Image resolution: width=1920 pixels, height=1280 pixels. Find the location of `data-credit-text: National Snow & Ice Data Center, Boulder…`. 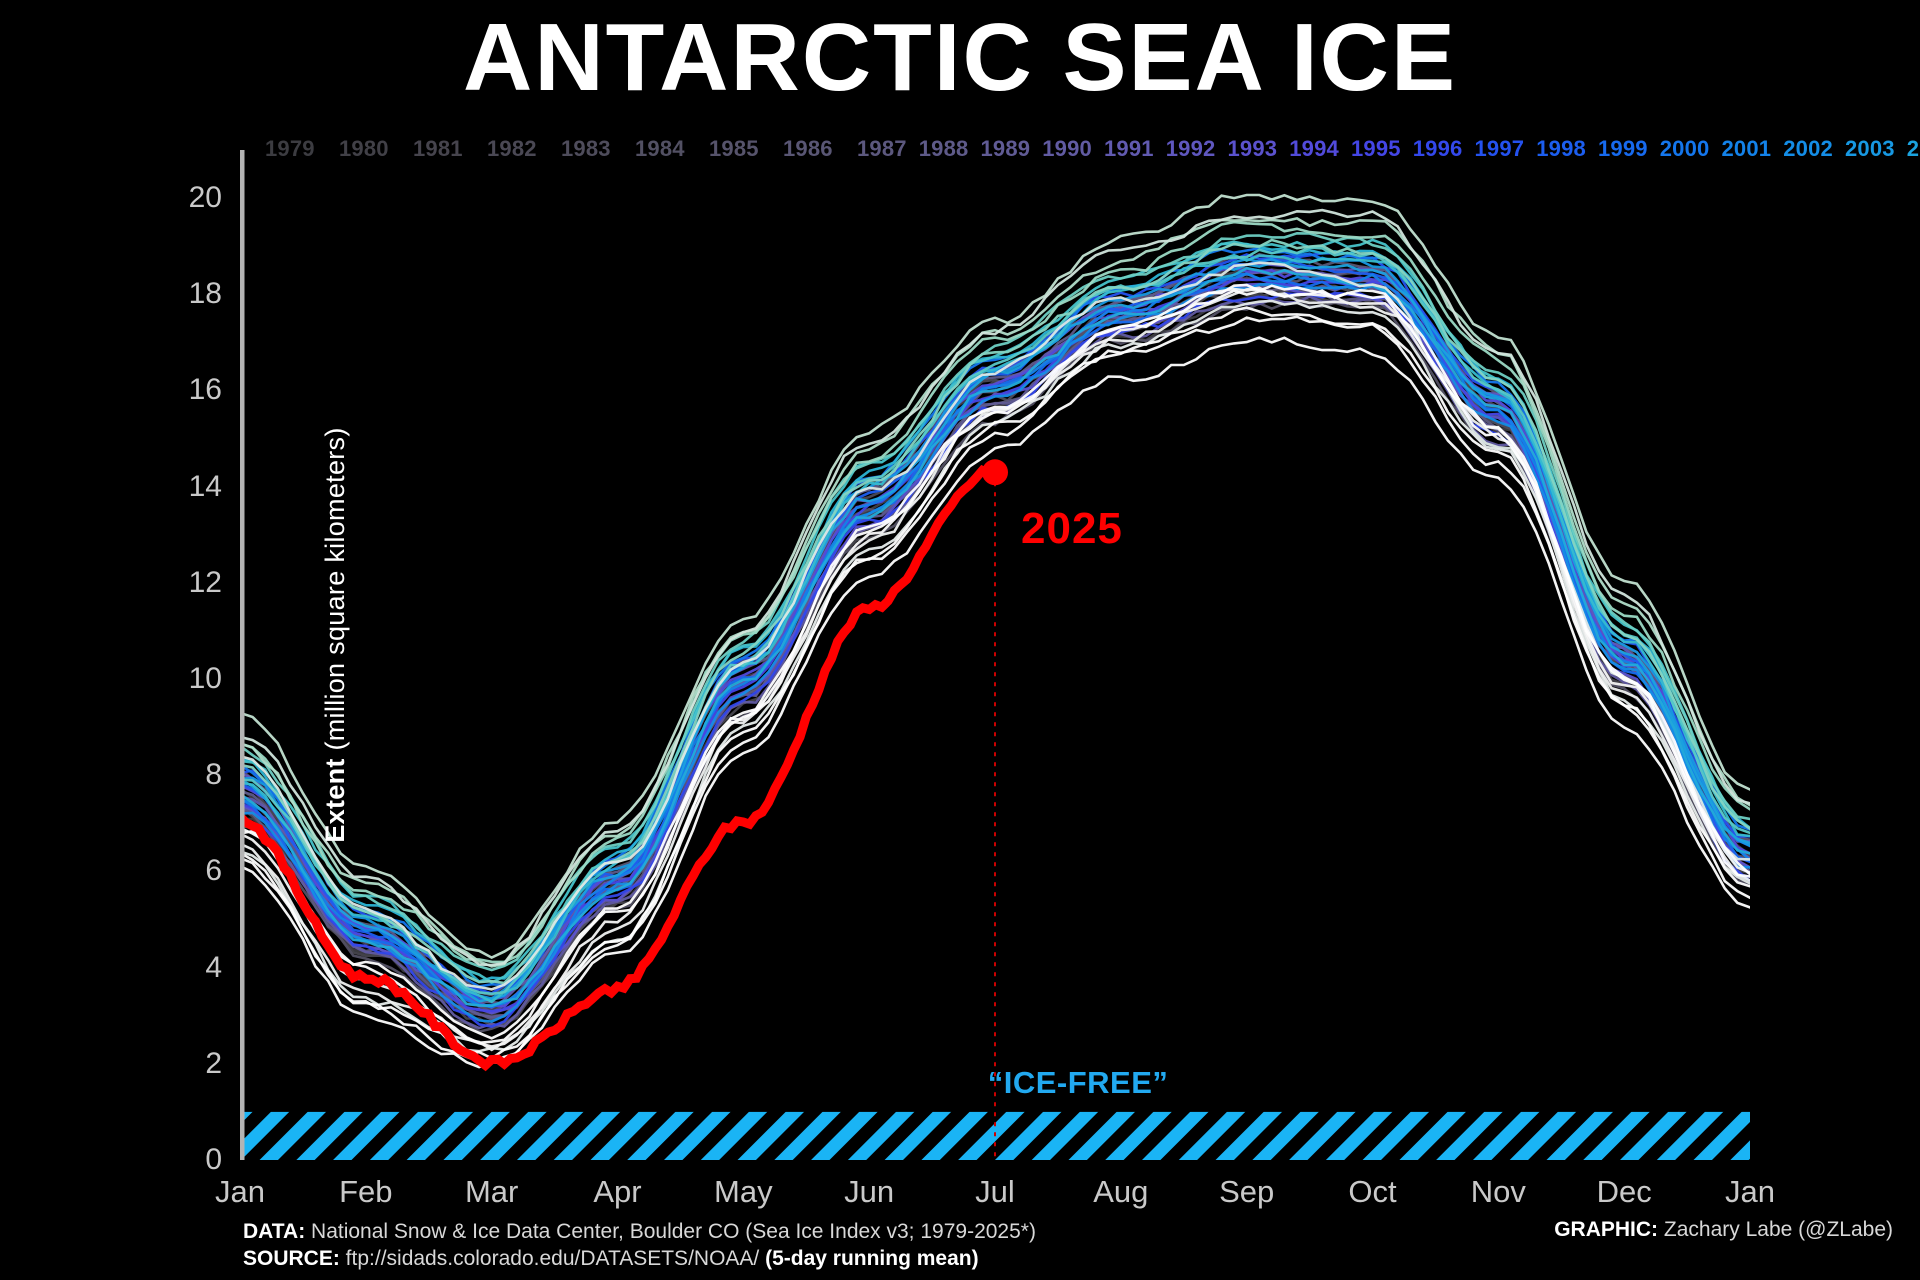

data-credit-text: National Snow & Ice Data Center, Boulder… is located at coordinates (670, 1231).